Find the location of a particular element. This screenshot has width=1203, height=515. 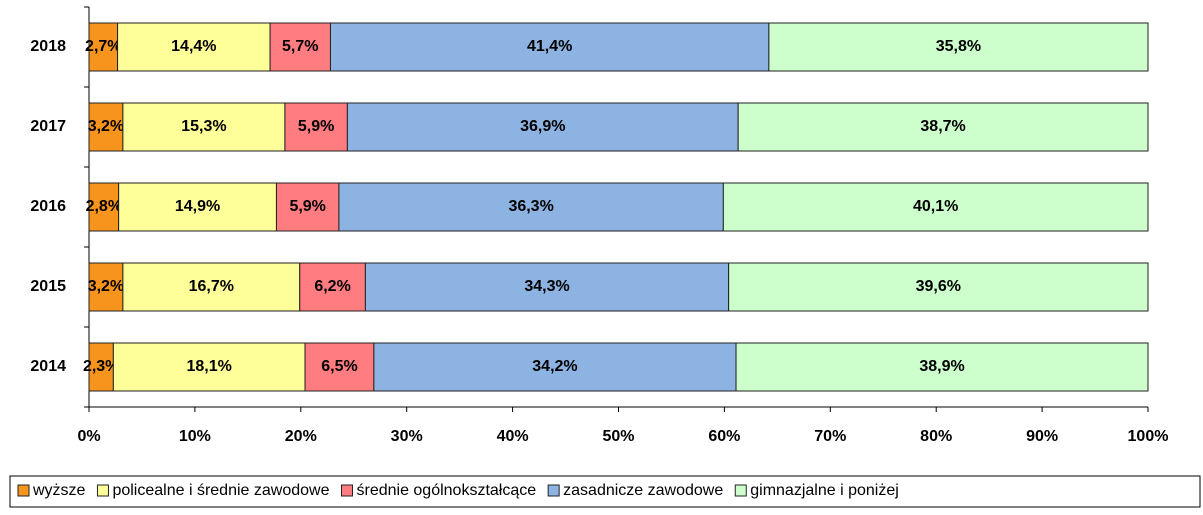

x-tick-label: 10% is located at coordinates (195, 436).